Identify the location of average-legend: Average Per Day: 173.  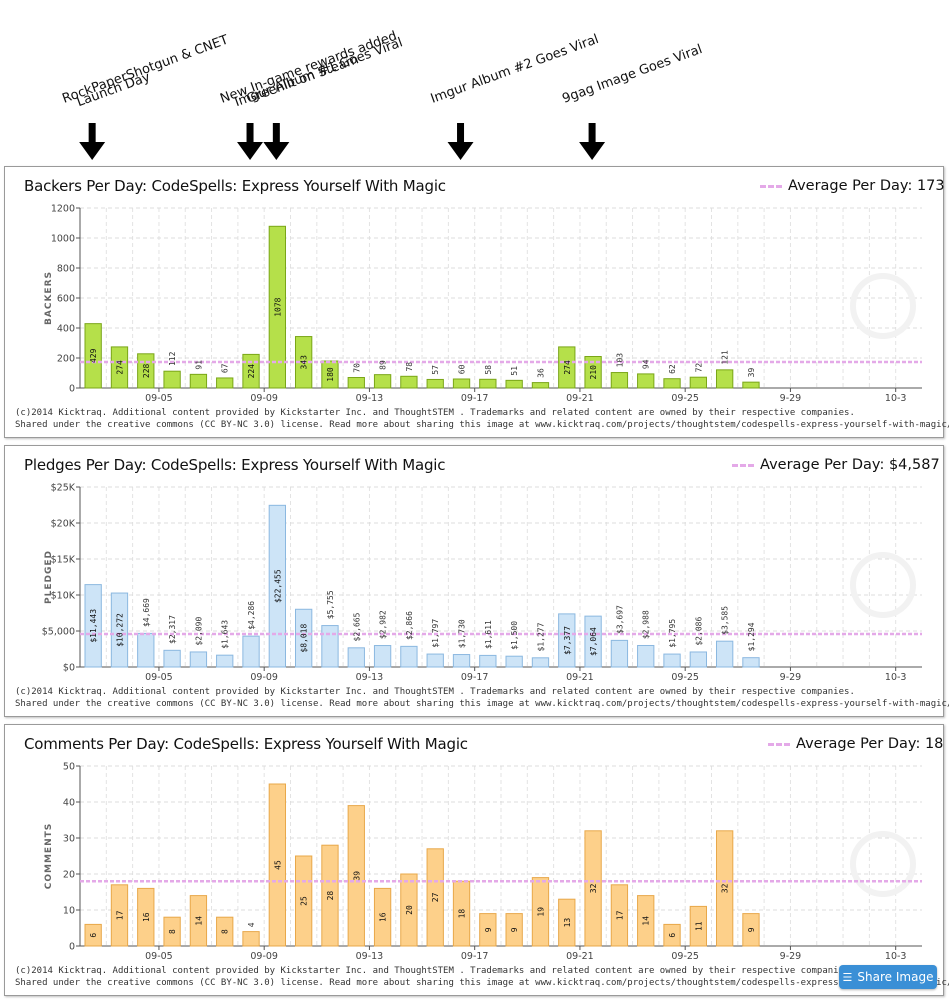
(852, 186).